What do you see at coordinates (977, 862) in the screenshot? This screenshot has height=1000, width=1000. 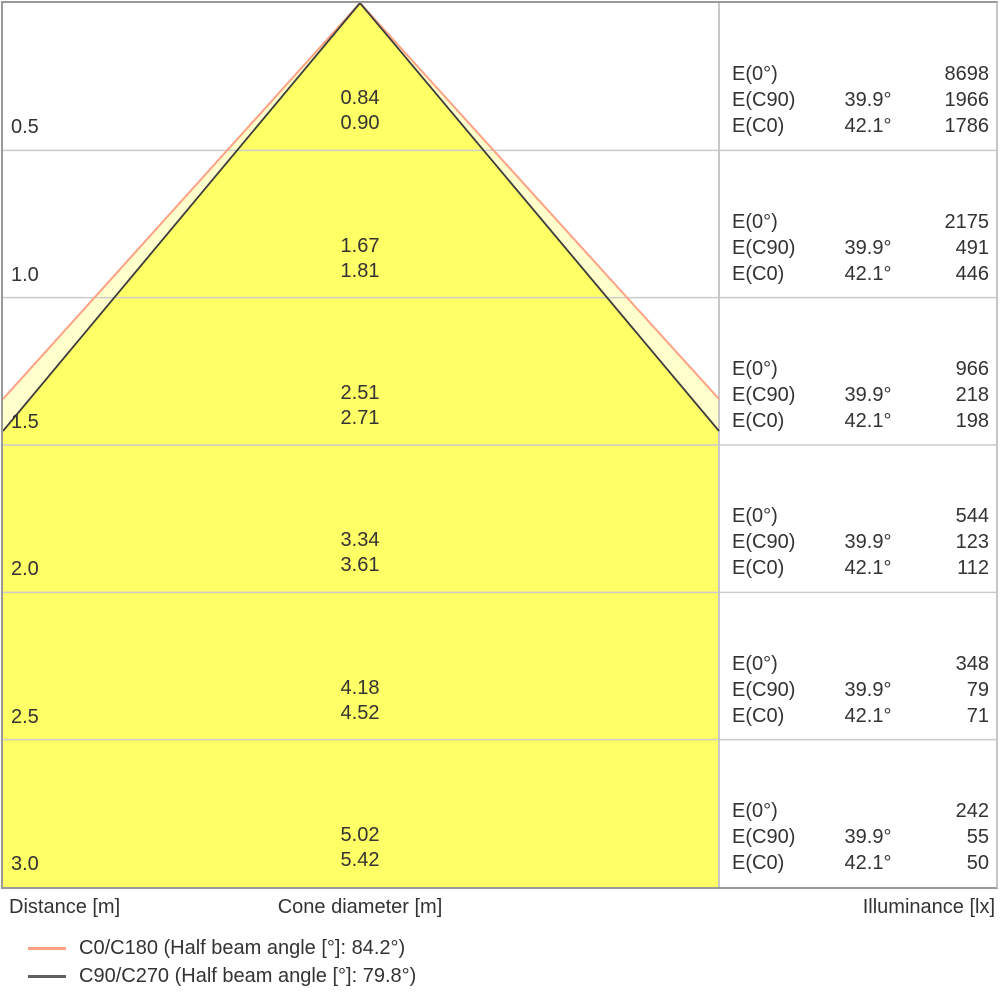 I see `ec0-value: 50` at bounding box center [977, 862].